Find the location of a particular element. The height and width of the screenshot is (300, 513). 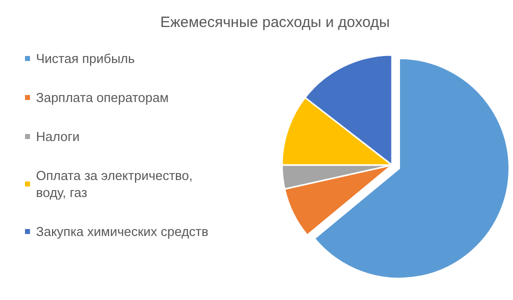

legend-label: Закупка химических средств is located at coordinates (122, 231).